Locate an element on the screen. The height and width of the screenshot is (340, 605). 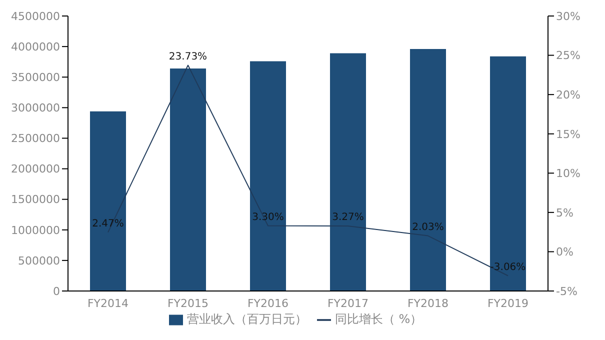
data-label: 3.30% is located at coordinates (268, 217).